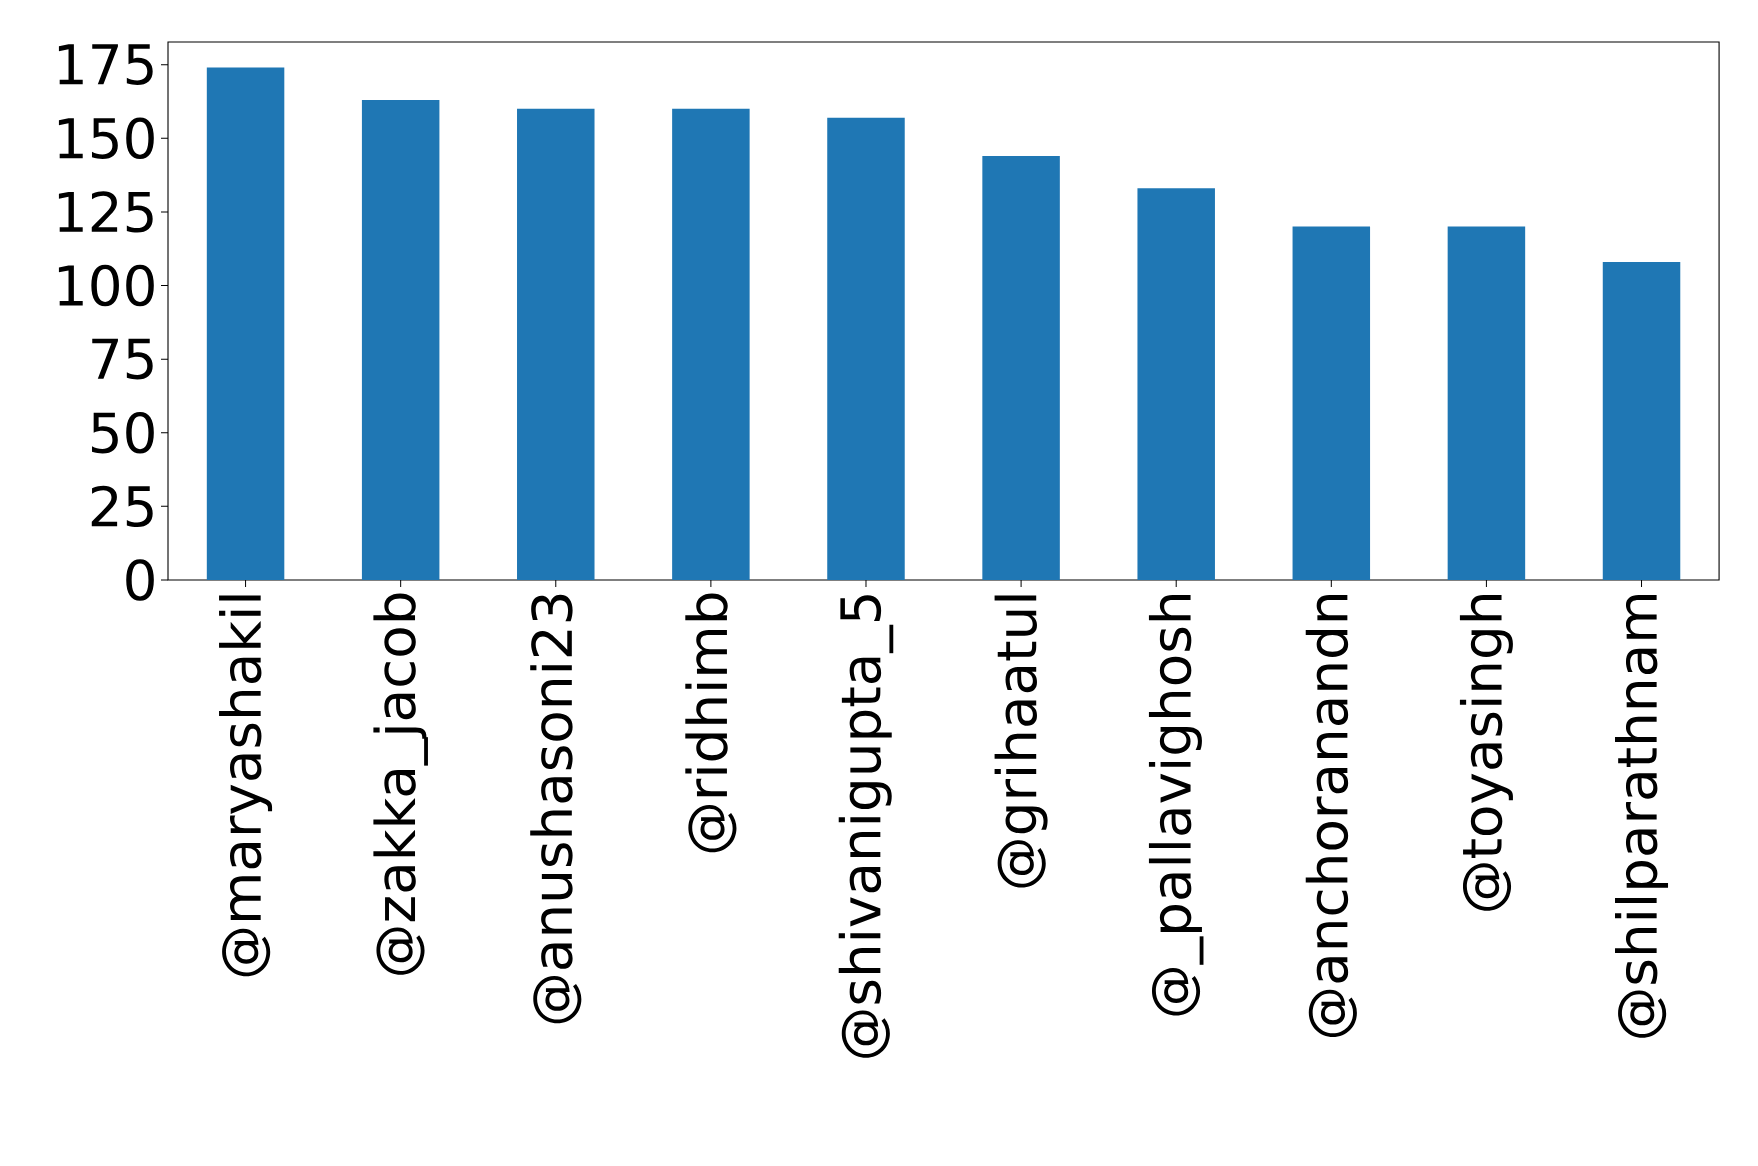  I want to click on x-tick-label: @_pallavighosh, so click(1176, 805).